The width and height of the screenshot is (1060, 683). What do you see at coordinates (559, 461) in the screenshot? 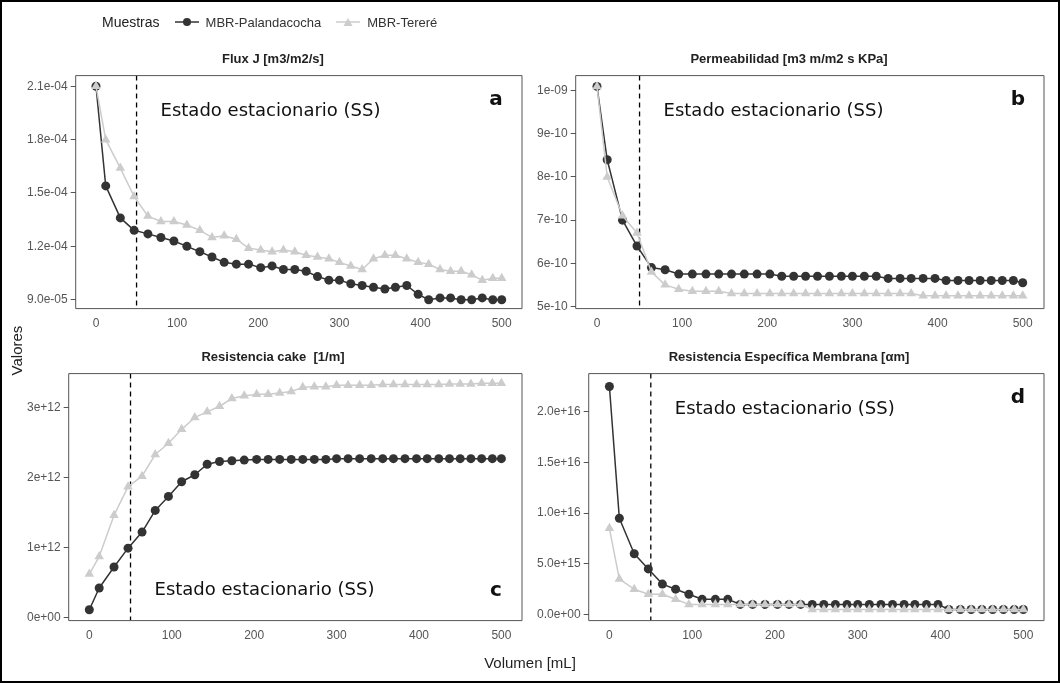
I see `y-tick-label: 1.5e+16` at bounding box center [559, 461].